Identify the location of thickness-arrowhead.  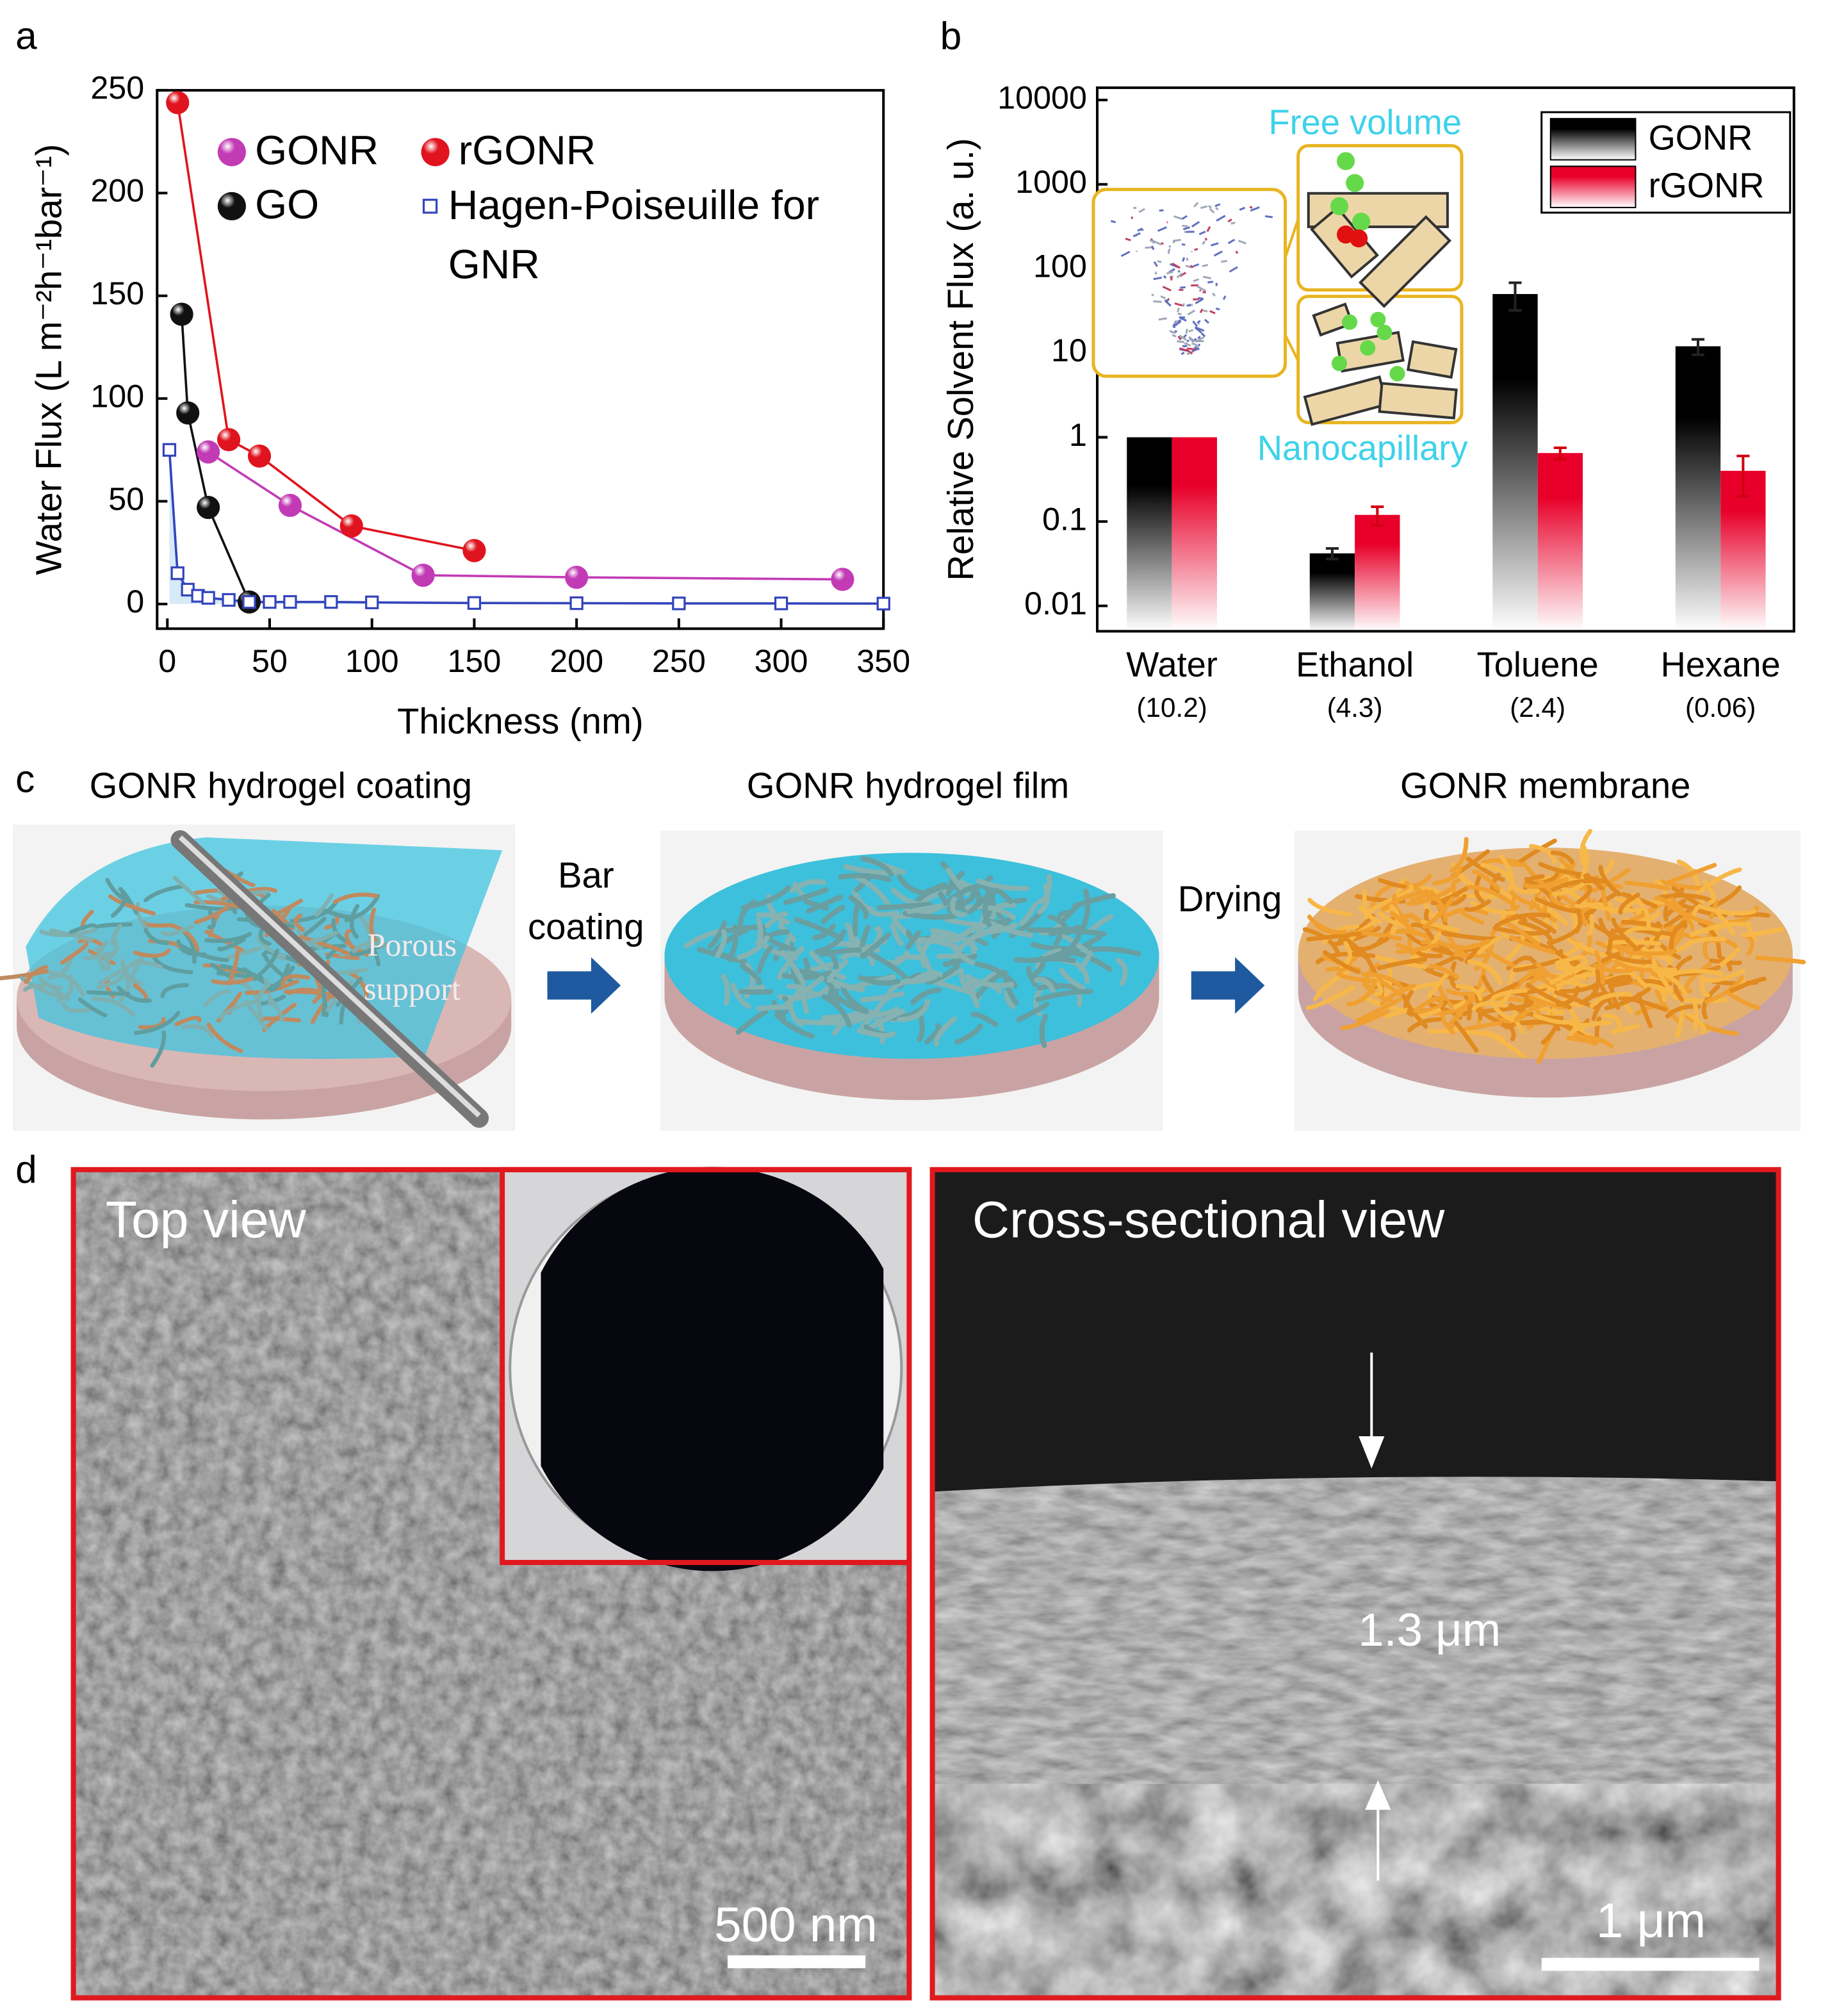
(1378, 1795).